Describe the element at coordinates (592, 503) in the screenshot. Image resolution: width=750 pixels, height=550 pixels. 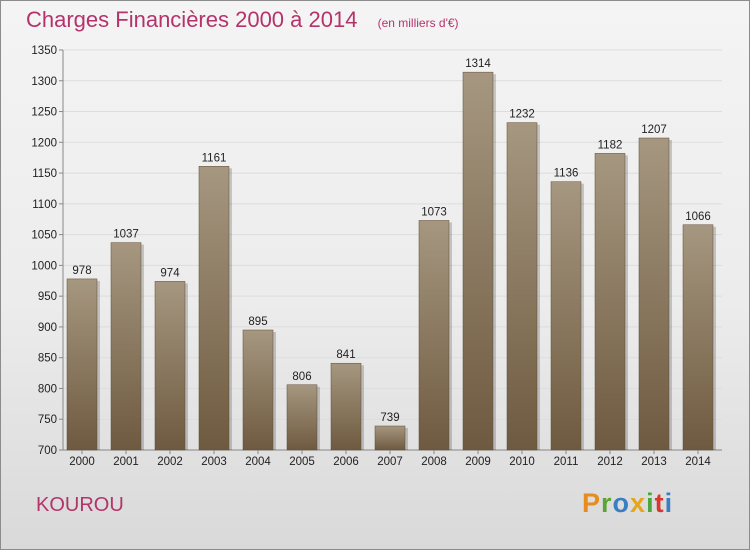
I see `logo-letter: P` at that location.